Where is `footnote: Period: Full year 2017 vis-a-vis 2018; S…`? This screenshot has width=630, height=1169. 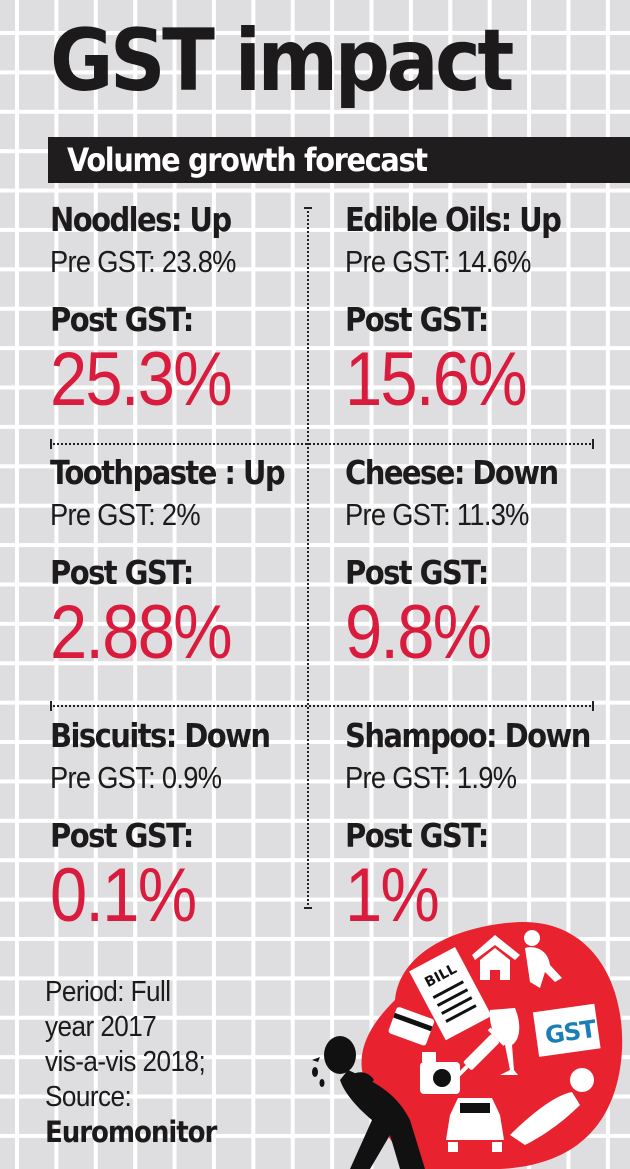 footnote: Period: Full year 2017 vis-a-vis 2018; S… is located at coordinates (131, 1062).